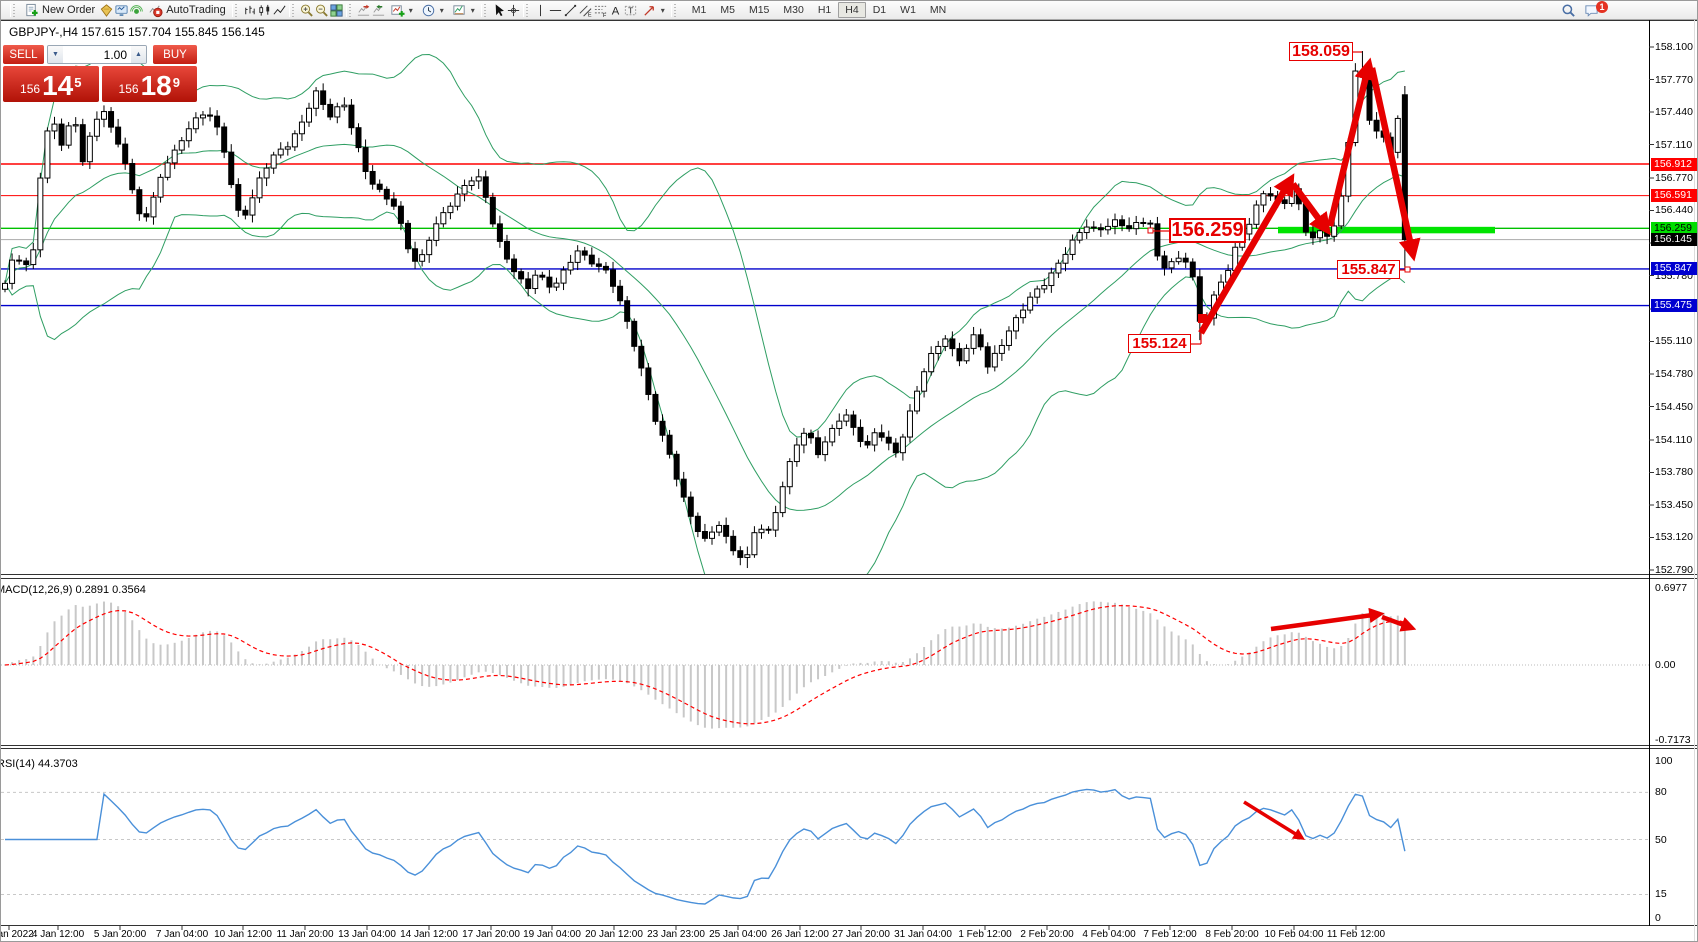  Describe the element at coordinates (55, 54) in the screenshot. I see `volume-decrease-button: ▼` at that location.